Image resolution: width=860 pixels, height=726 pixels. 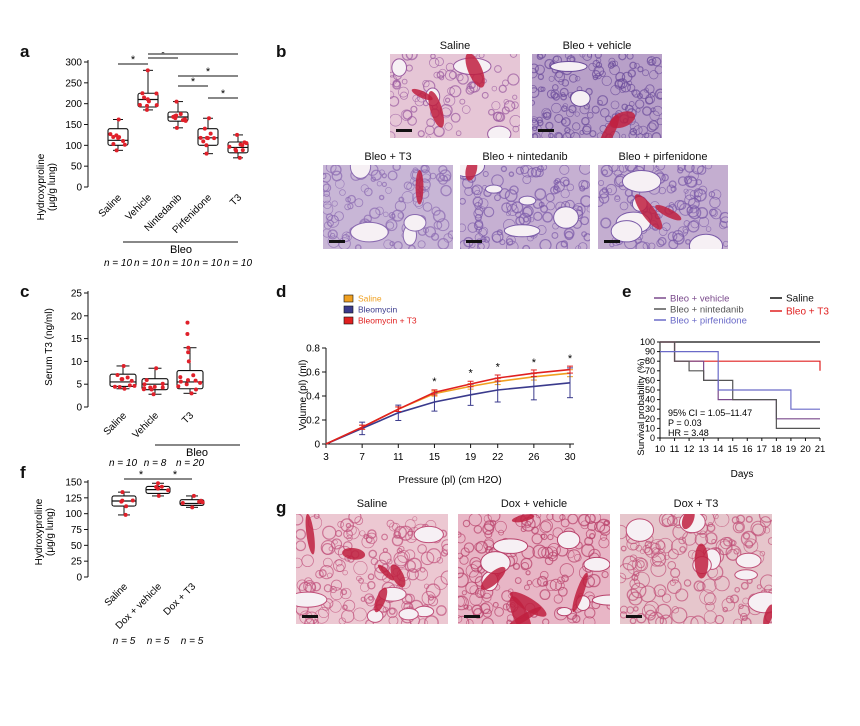 What do you see at coordinates (663, 157) in the screenshot?
I see `b-caption-bleo-pirfenidone: Bleo + pirfenidone` at bounding box center [663, 157].